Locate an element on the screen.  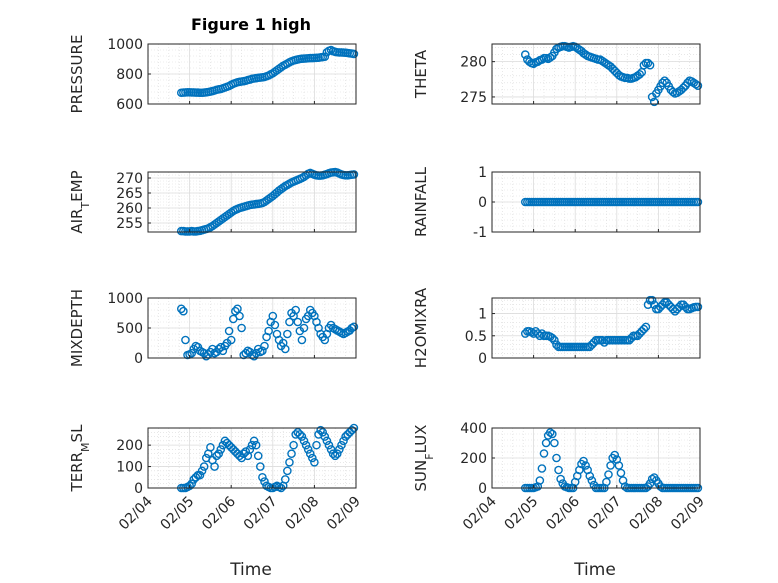
y-tick-label: 265 is located at coordinates (129, 194).